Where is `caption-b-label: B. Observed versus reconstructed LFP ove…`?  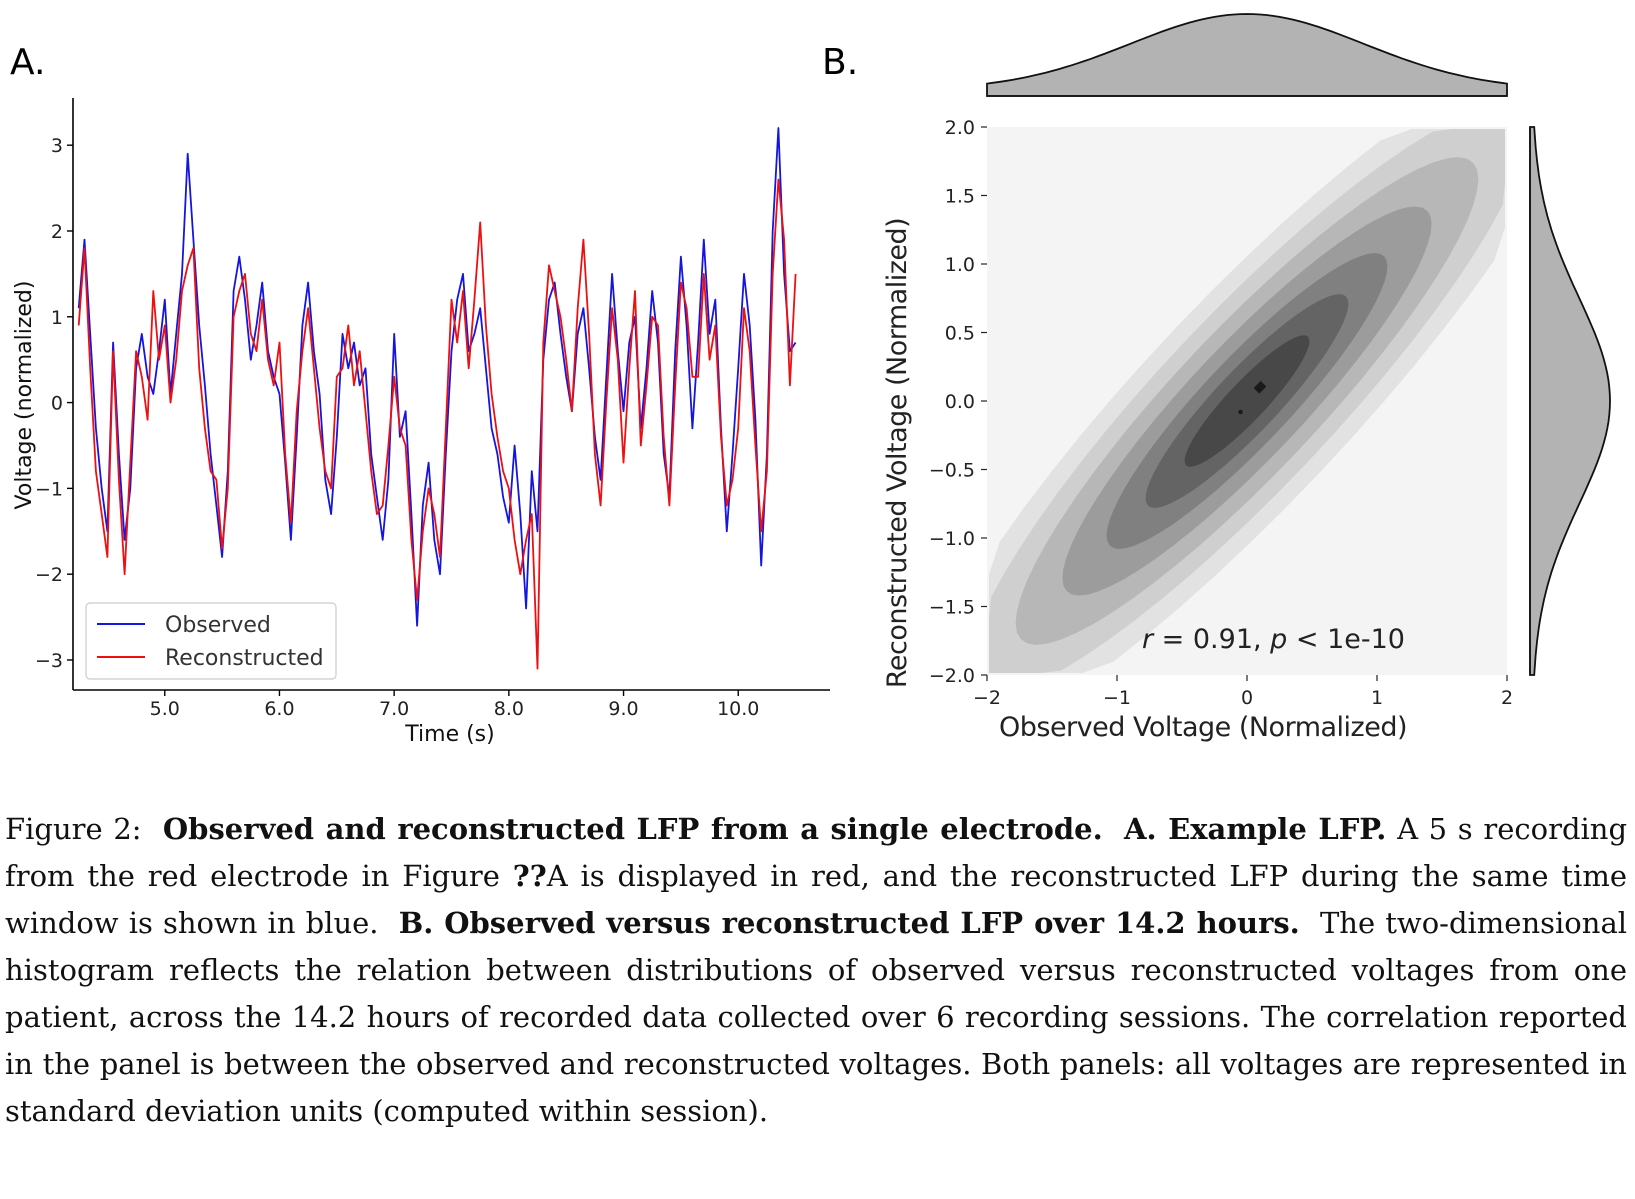
caption-b-label: B. Observed versus reconstructed LFP ove… is located at coordinates (849, 923).